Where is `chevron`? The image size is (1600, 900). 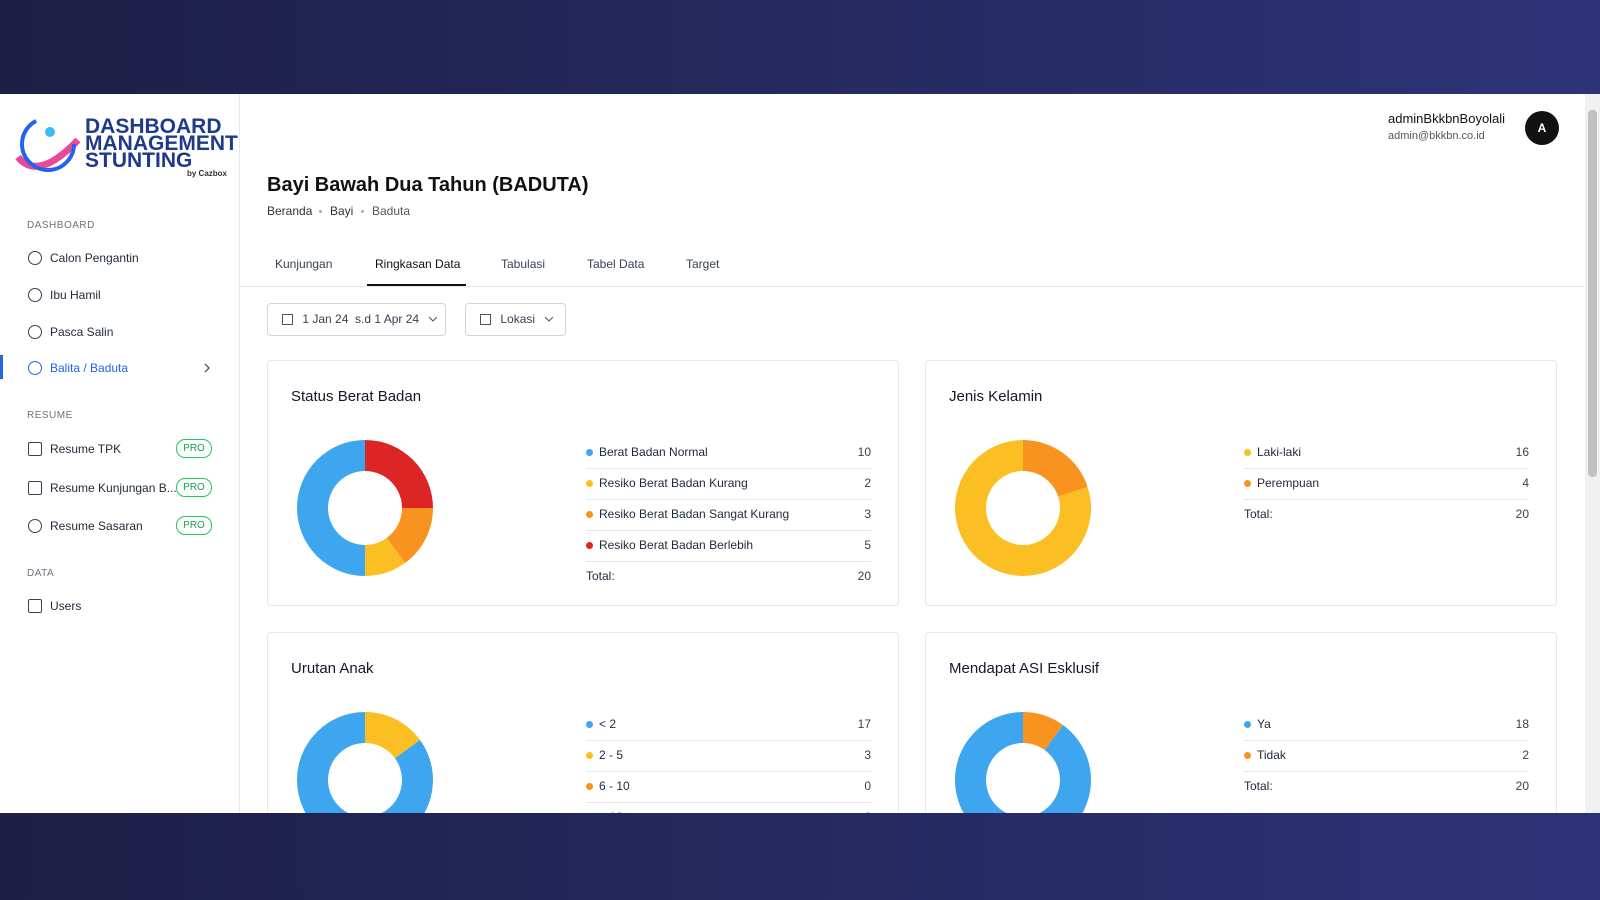 chevron is located at coordinates (433, 319).